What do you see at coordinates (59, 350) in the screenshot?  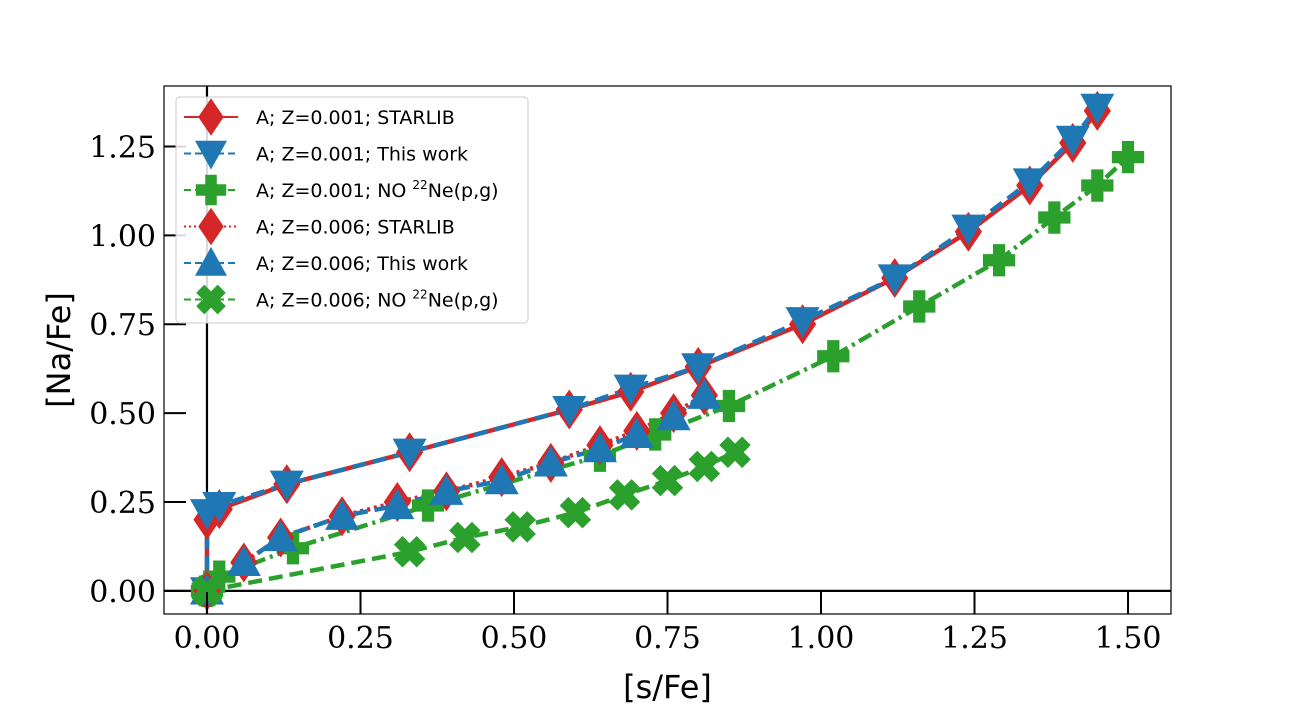 I see `y-axis-label: [Na/Fe]` at bounding box center [59, 350].